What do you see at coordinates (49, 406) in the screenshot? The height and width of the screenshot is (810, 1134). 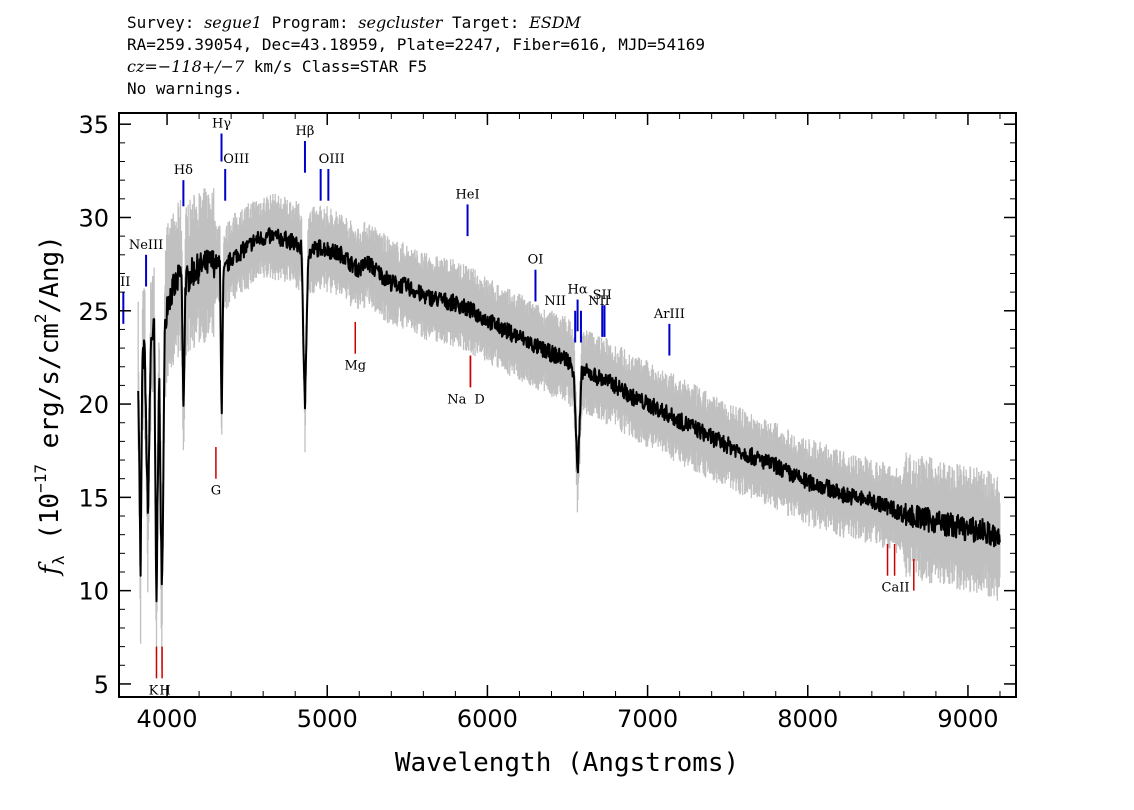 I see `y-axis-title: fλ (10−17 erg/s/cm2/Ang)` at bounding box center [49, 406].